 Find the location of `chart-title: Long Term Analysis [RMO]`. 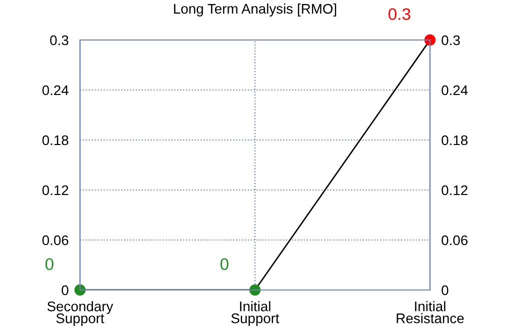

chart-title: Long Term Analysis [RMO] is located at coordinates (255, 10).